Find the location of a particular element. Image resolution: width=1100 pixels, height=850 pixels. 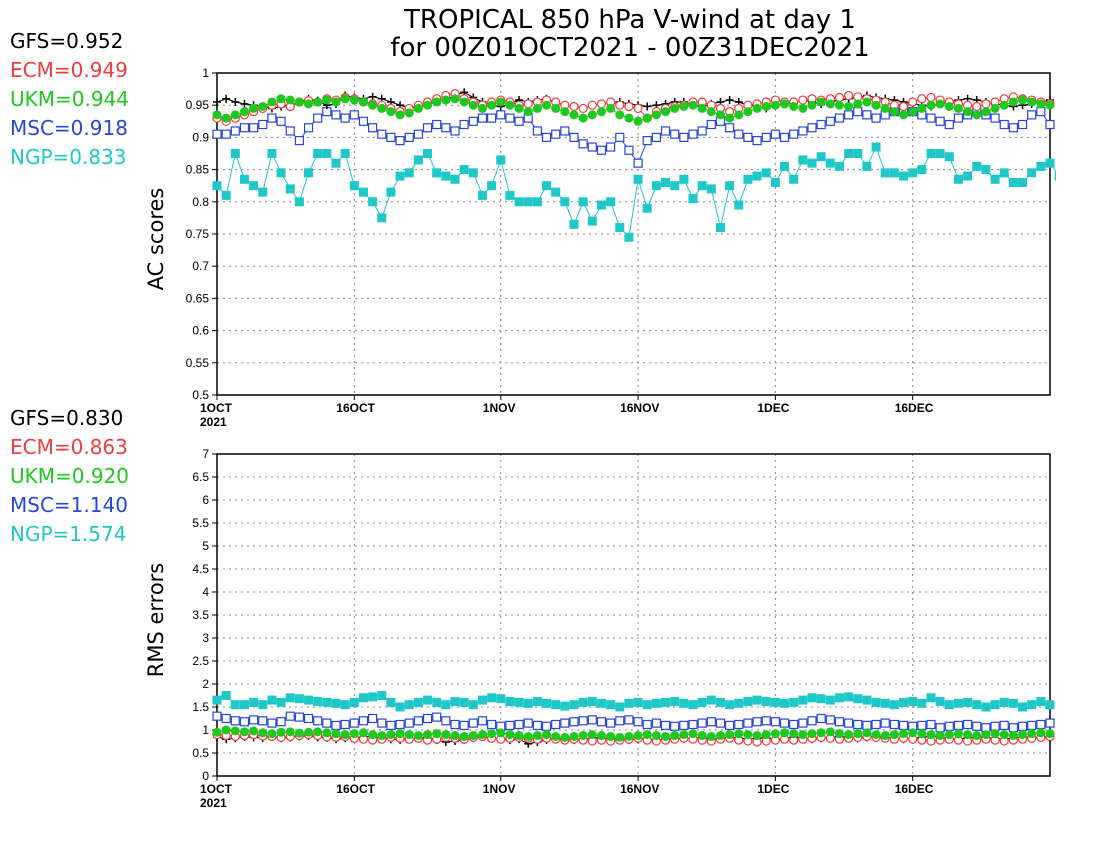

ac-stat-ngp: NGP=0.833 is located at coordinates (68, 157).